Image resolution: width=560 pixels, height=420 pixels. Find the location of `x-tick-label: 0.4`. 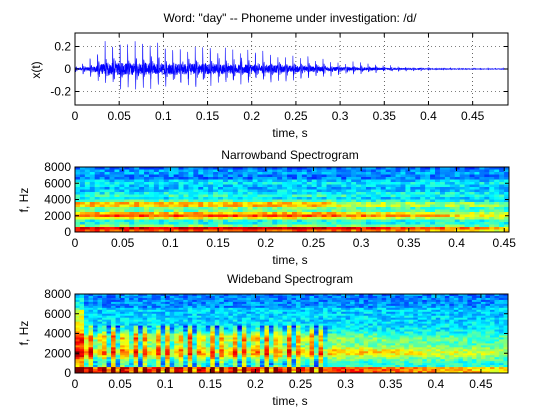

x-tick-label: 0.4 is located at coordinates (428, 116).